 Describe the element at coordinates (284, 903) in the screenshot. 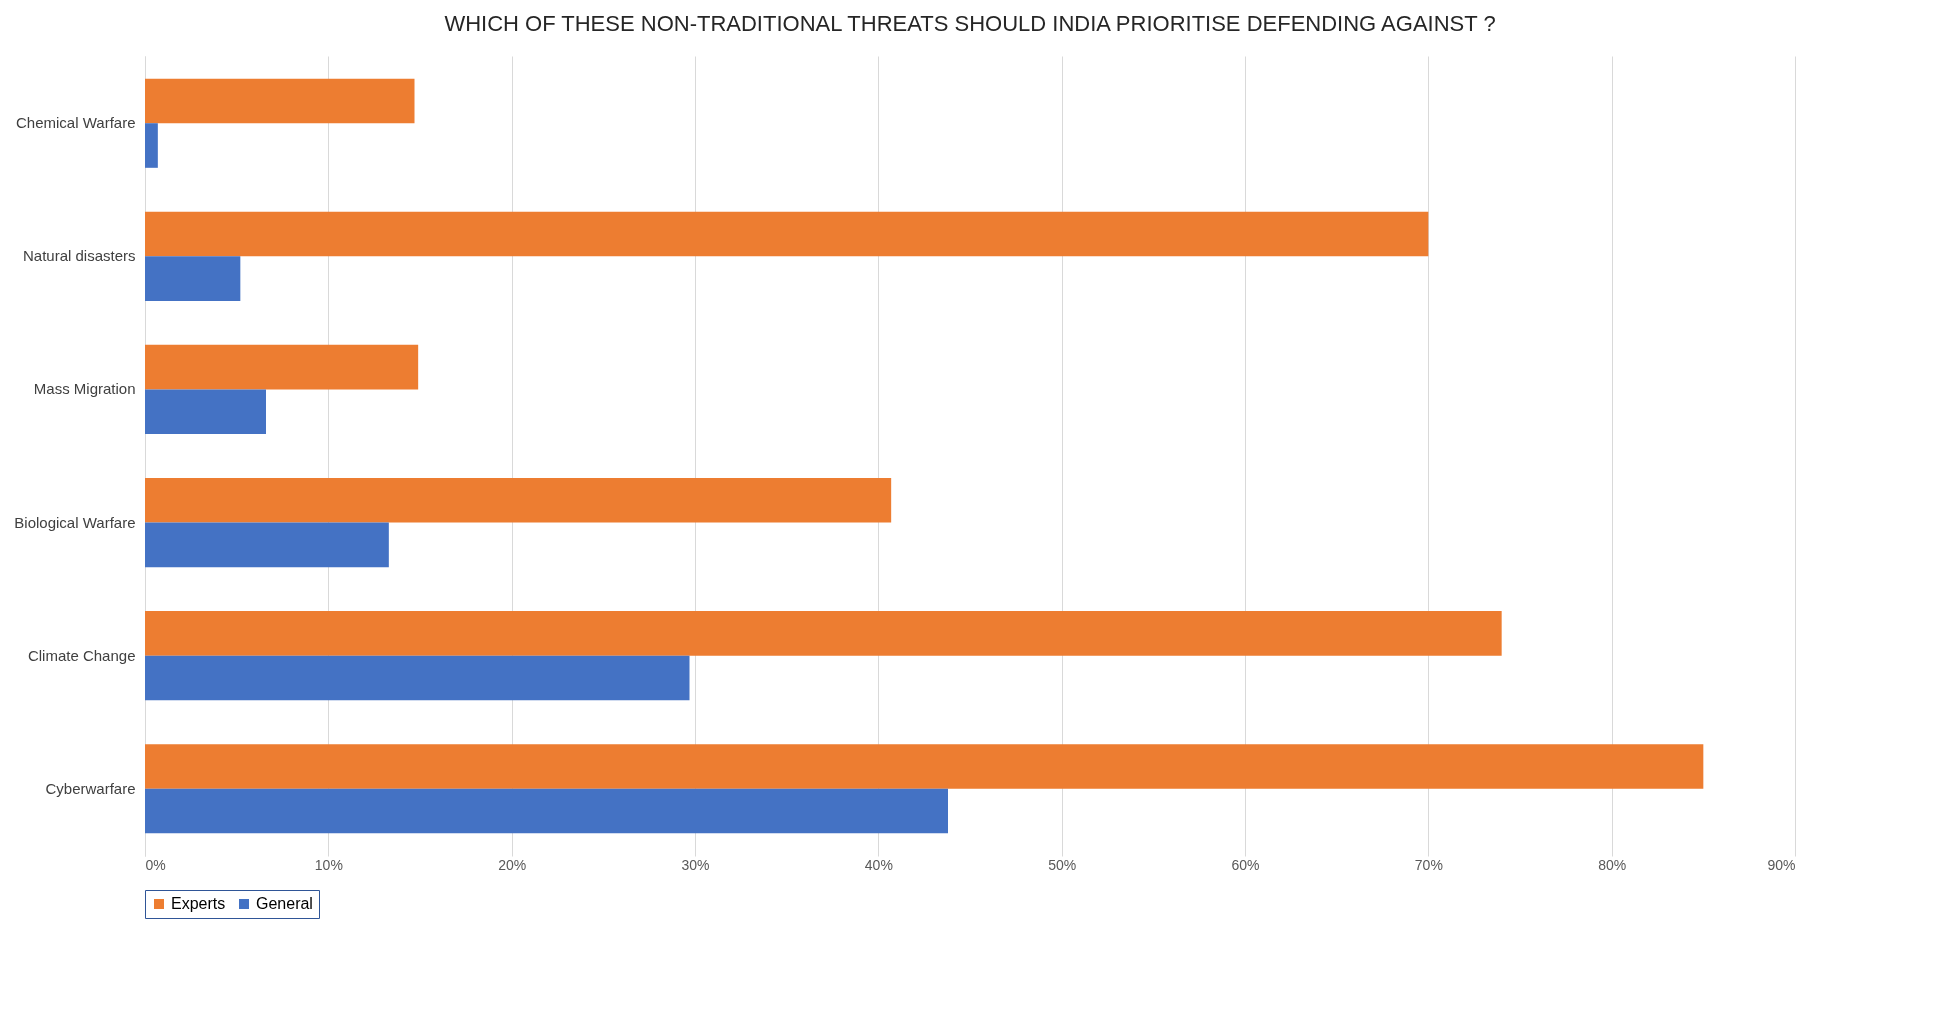

I see `legend-label: General` at that location.